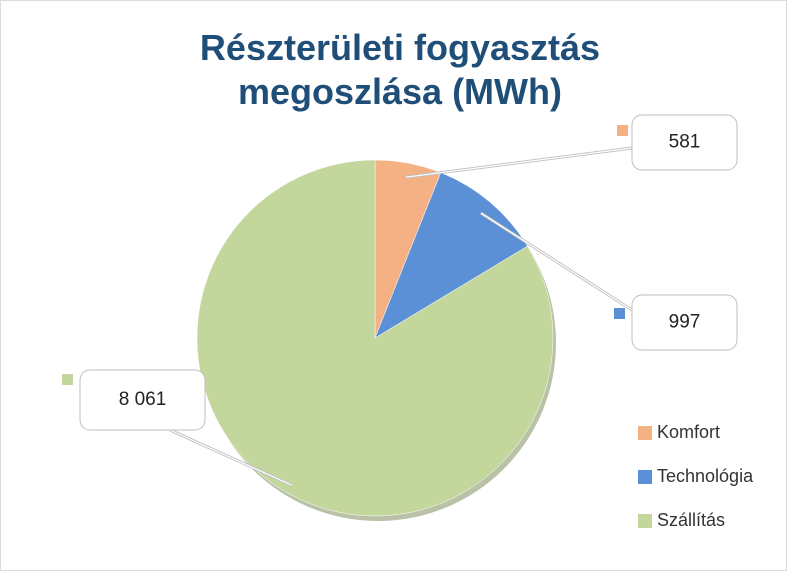 This screenshot has width=787, height=571. I want to click on legend-label: Komfort, so click(688, 432).